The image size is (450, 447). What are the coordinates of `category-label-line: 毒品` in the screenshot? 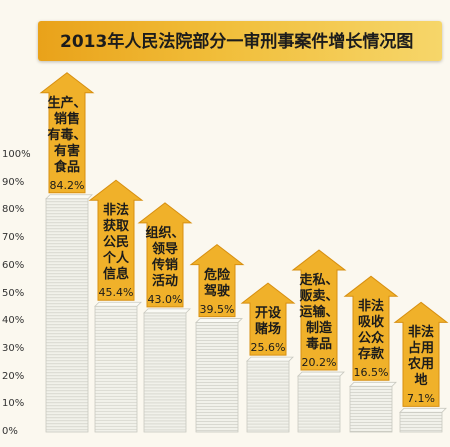 It's located at (318, 345).